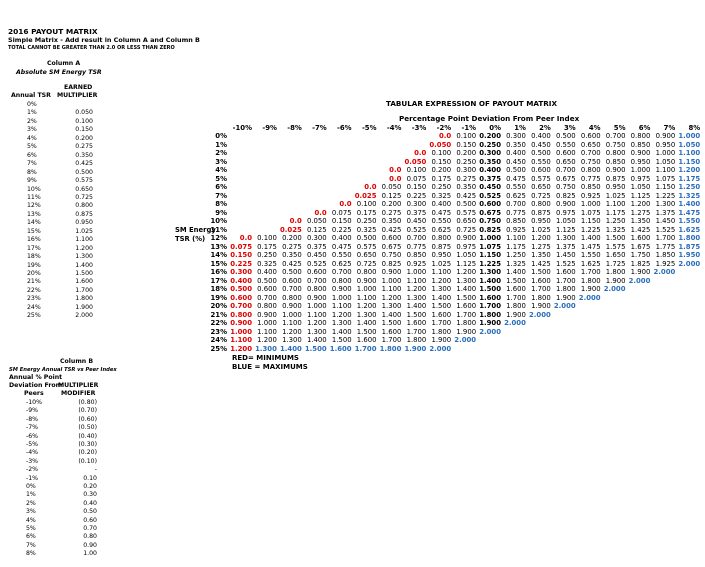 The height and width of the screenshot is (567, 705). I want to click on column-b-header-modifier: MODIFIER, so click(78, 393).